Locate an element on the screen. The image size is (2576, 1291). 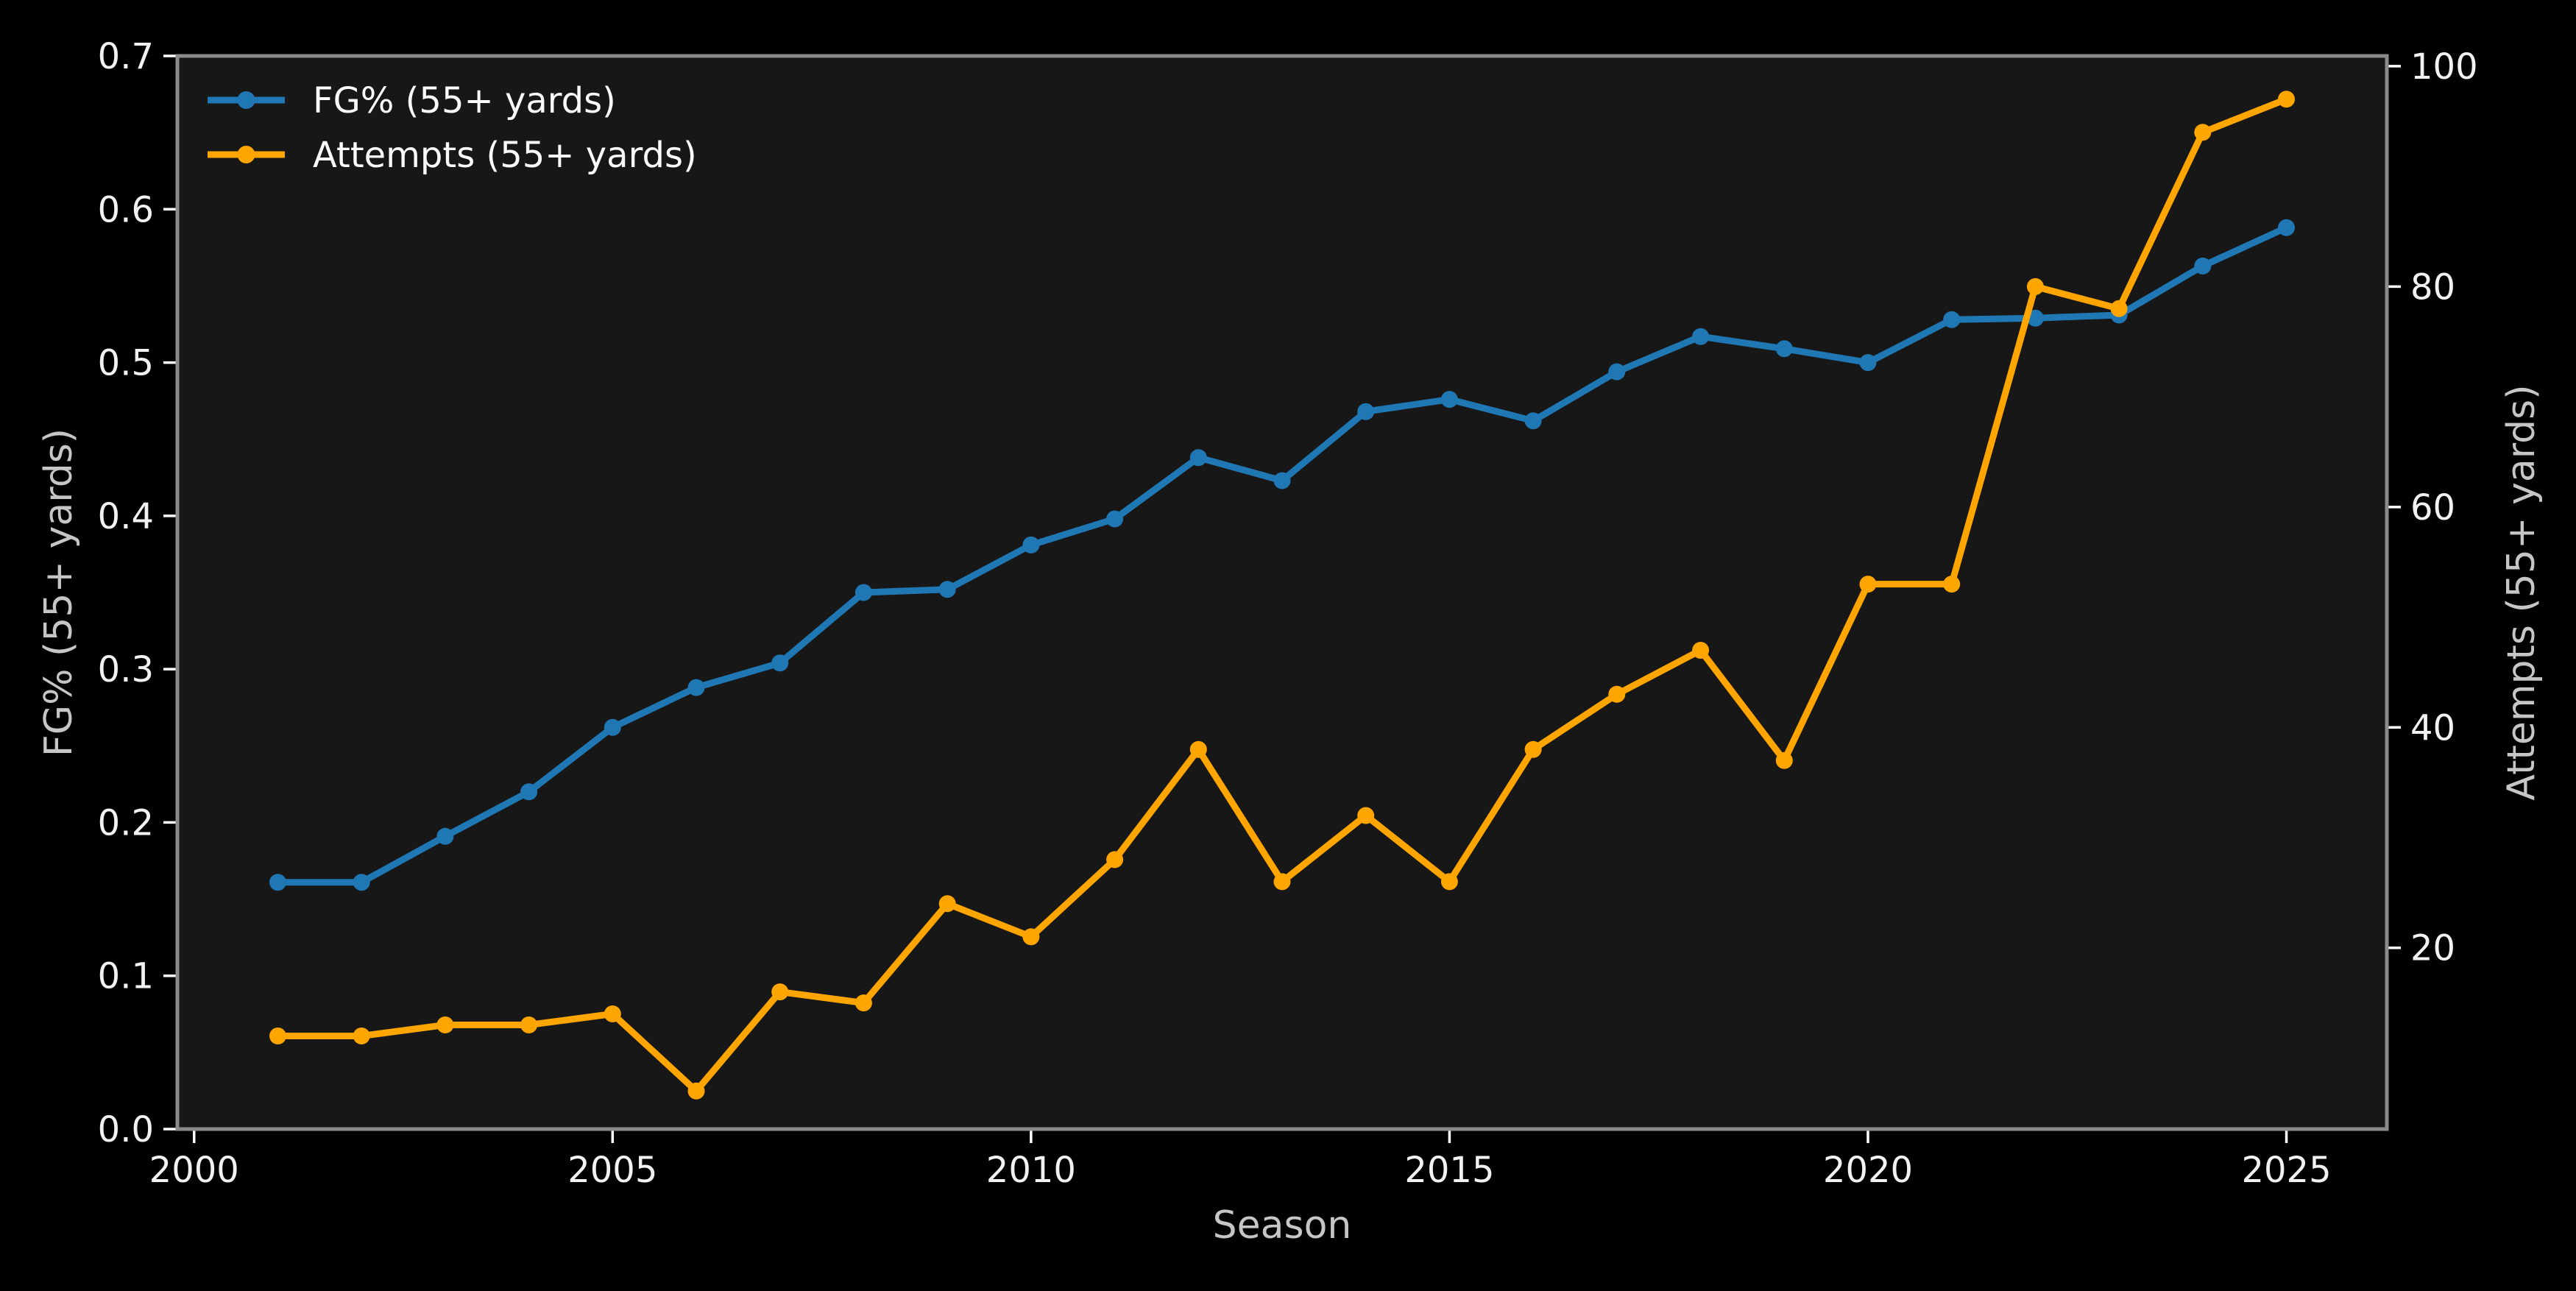
x-tick-label: 2020 is located at coordinates (1868, 1170).